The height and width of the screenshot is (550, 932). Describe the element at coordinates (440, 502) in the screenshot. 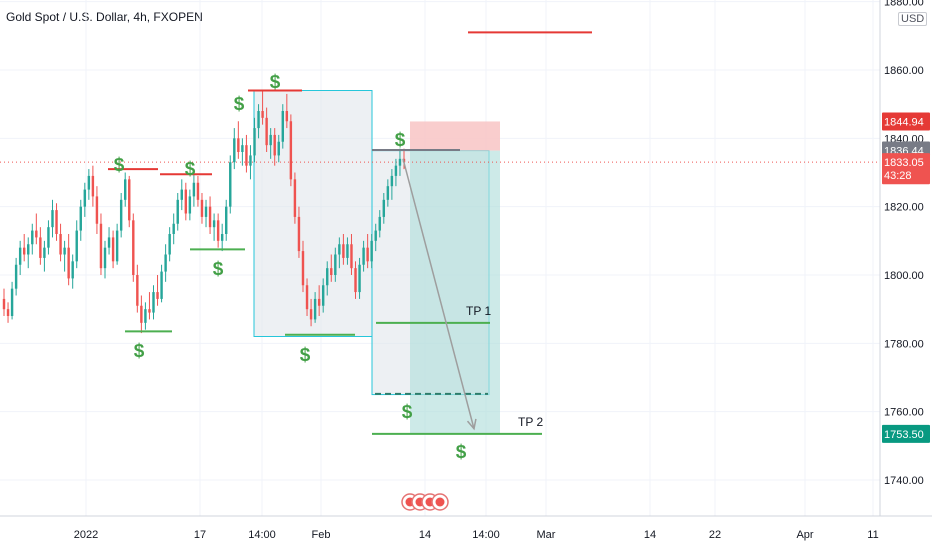

I see `event-flag-dot` at that location.